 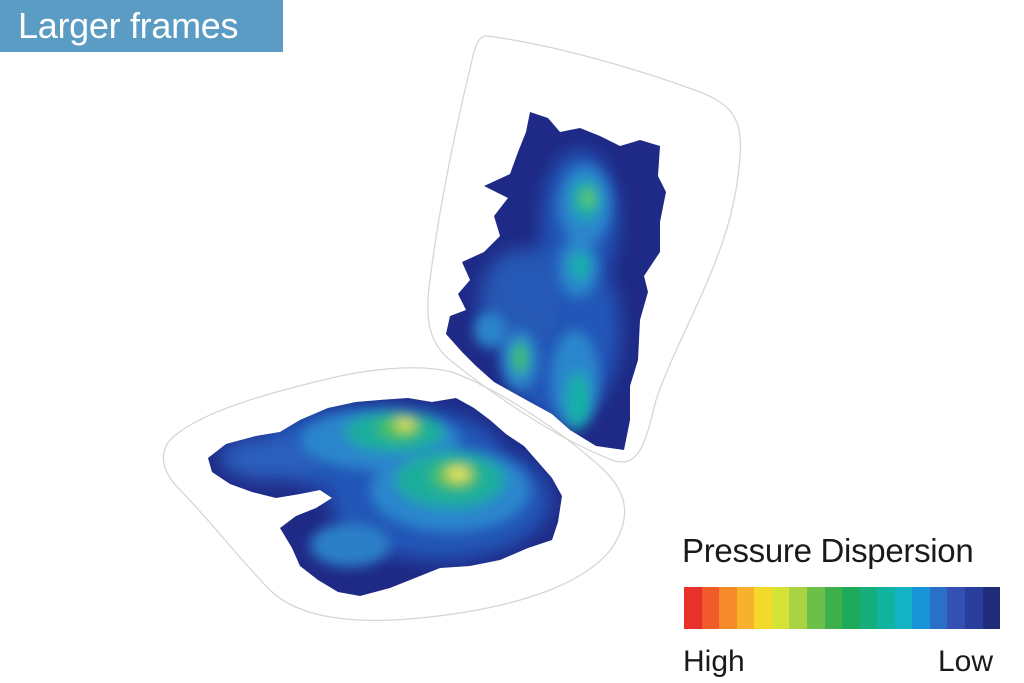 I want to click on legend-title: Pressure Dispersion, so click(x=828, y=550).